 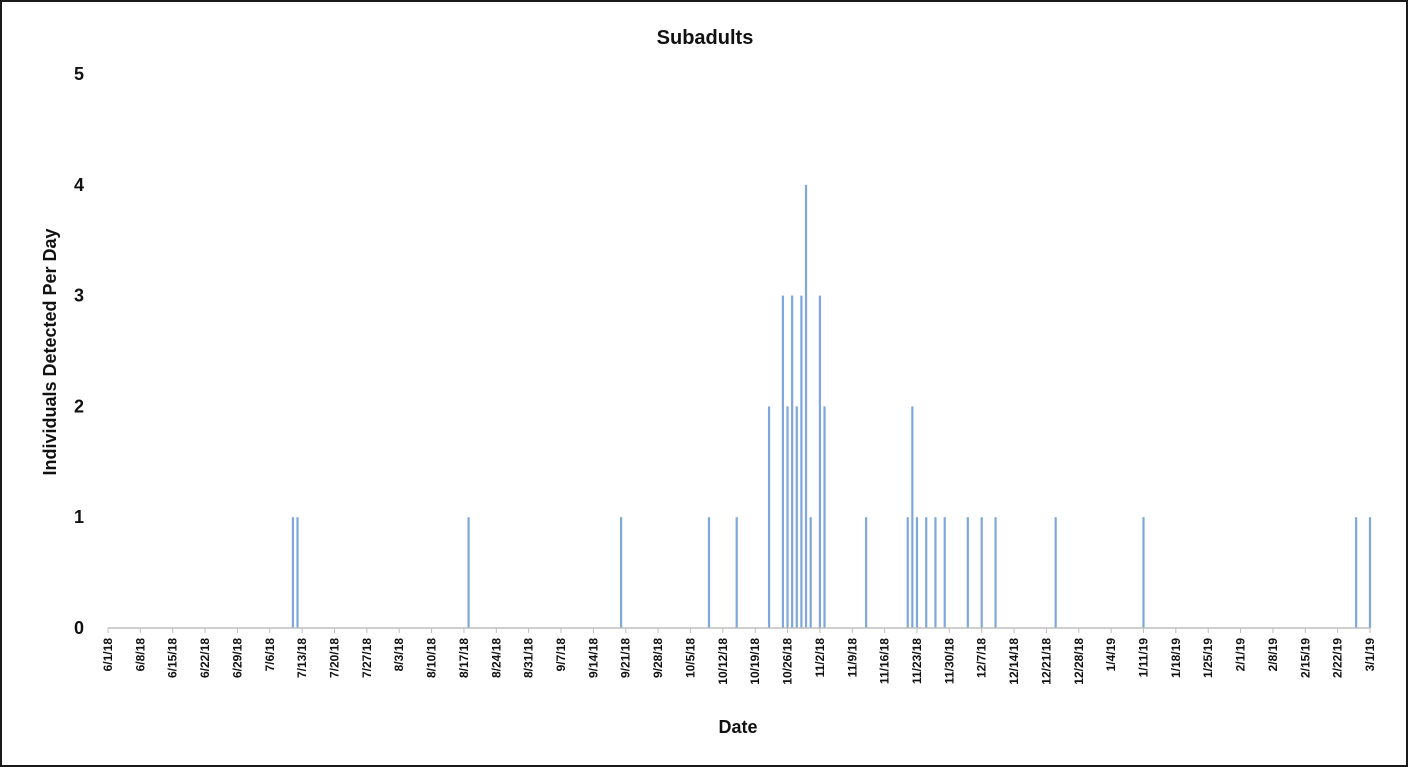 I want to click on x-tick-label: 9/28/18, so click(x=658, y=658).